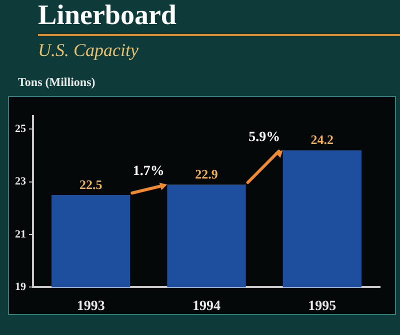  Describe the element at coordinates (20, 129) in the screenshot. I see `y-tick-label: 25` at that location.